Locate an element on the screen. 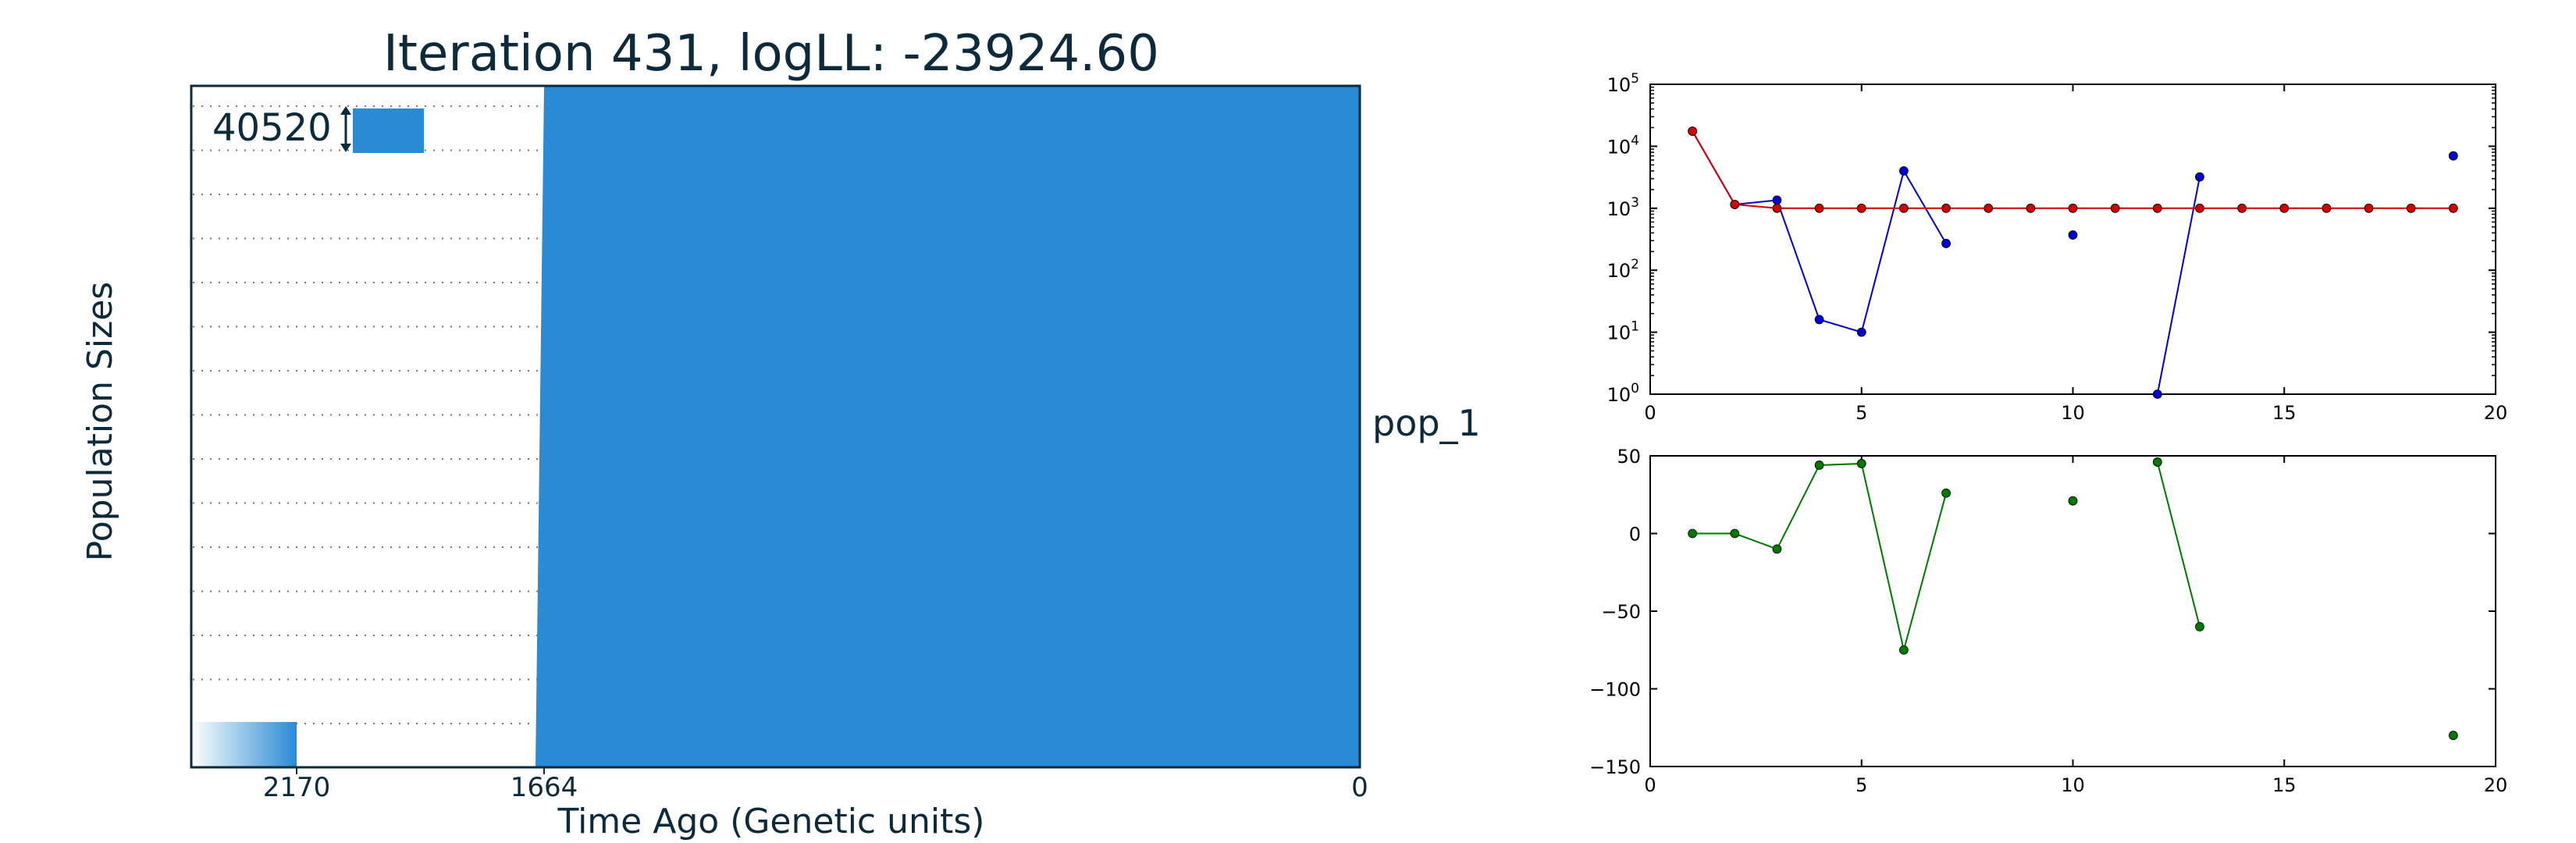  y-tick-label: 10¹ is located at coordinates (1623, 331).